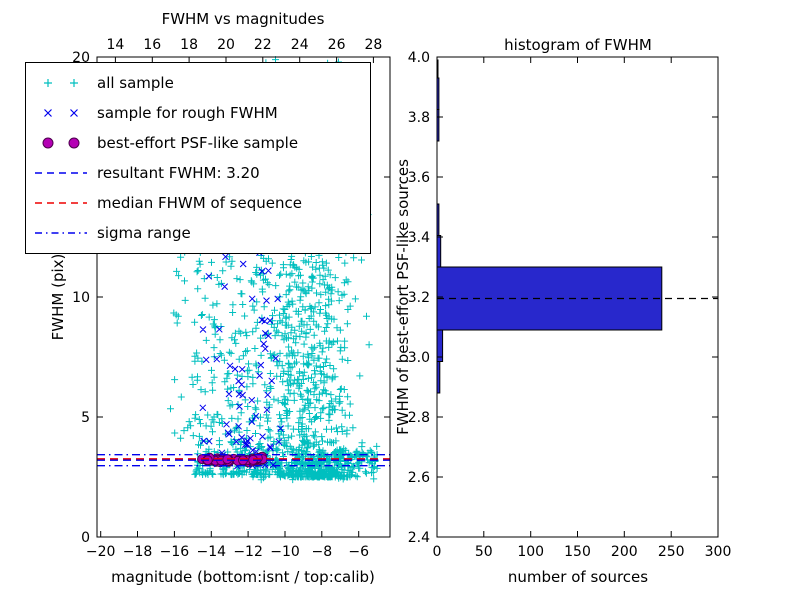 The height and width of the screenshot is (600, 800). I want to click on tick-label: −20, so click(101, 552).